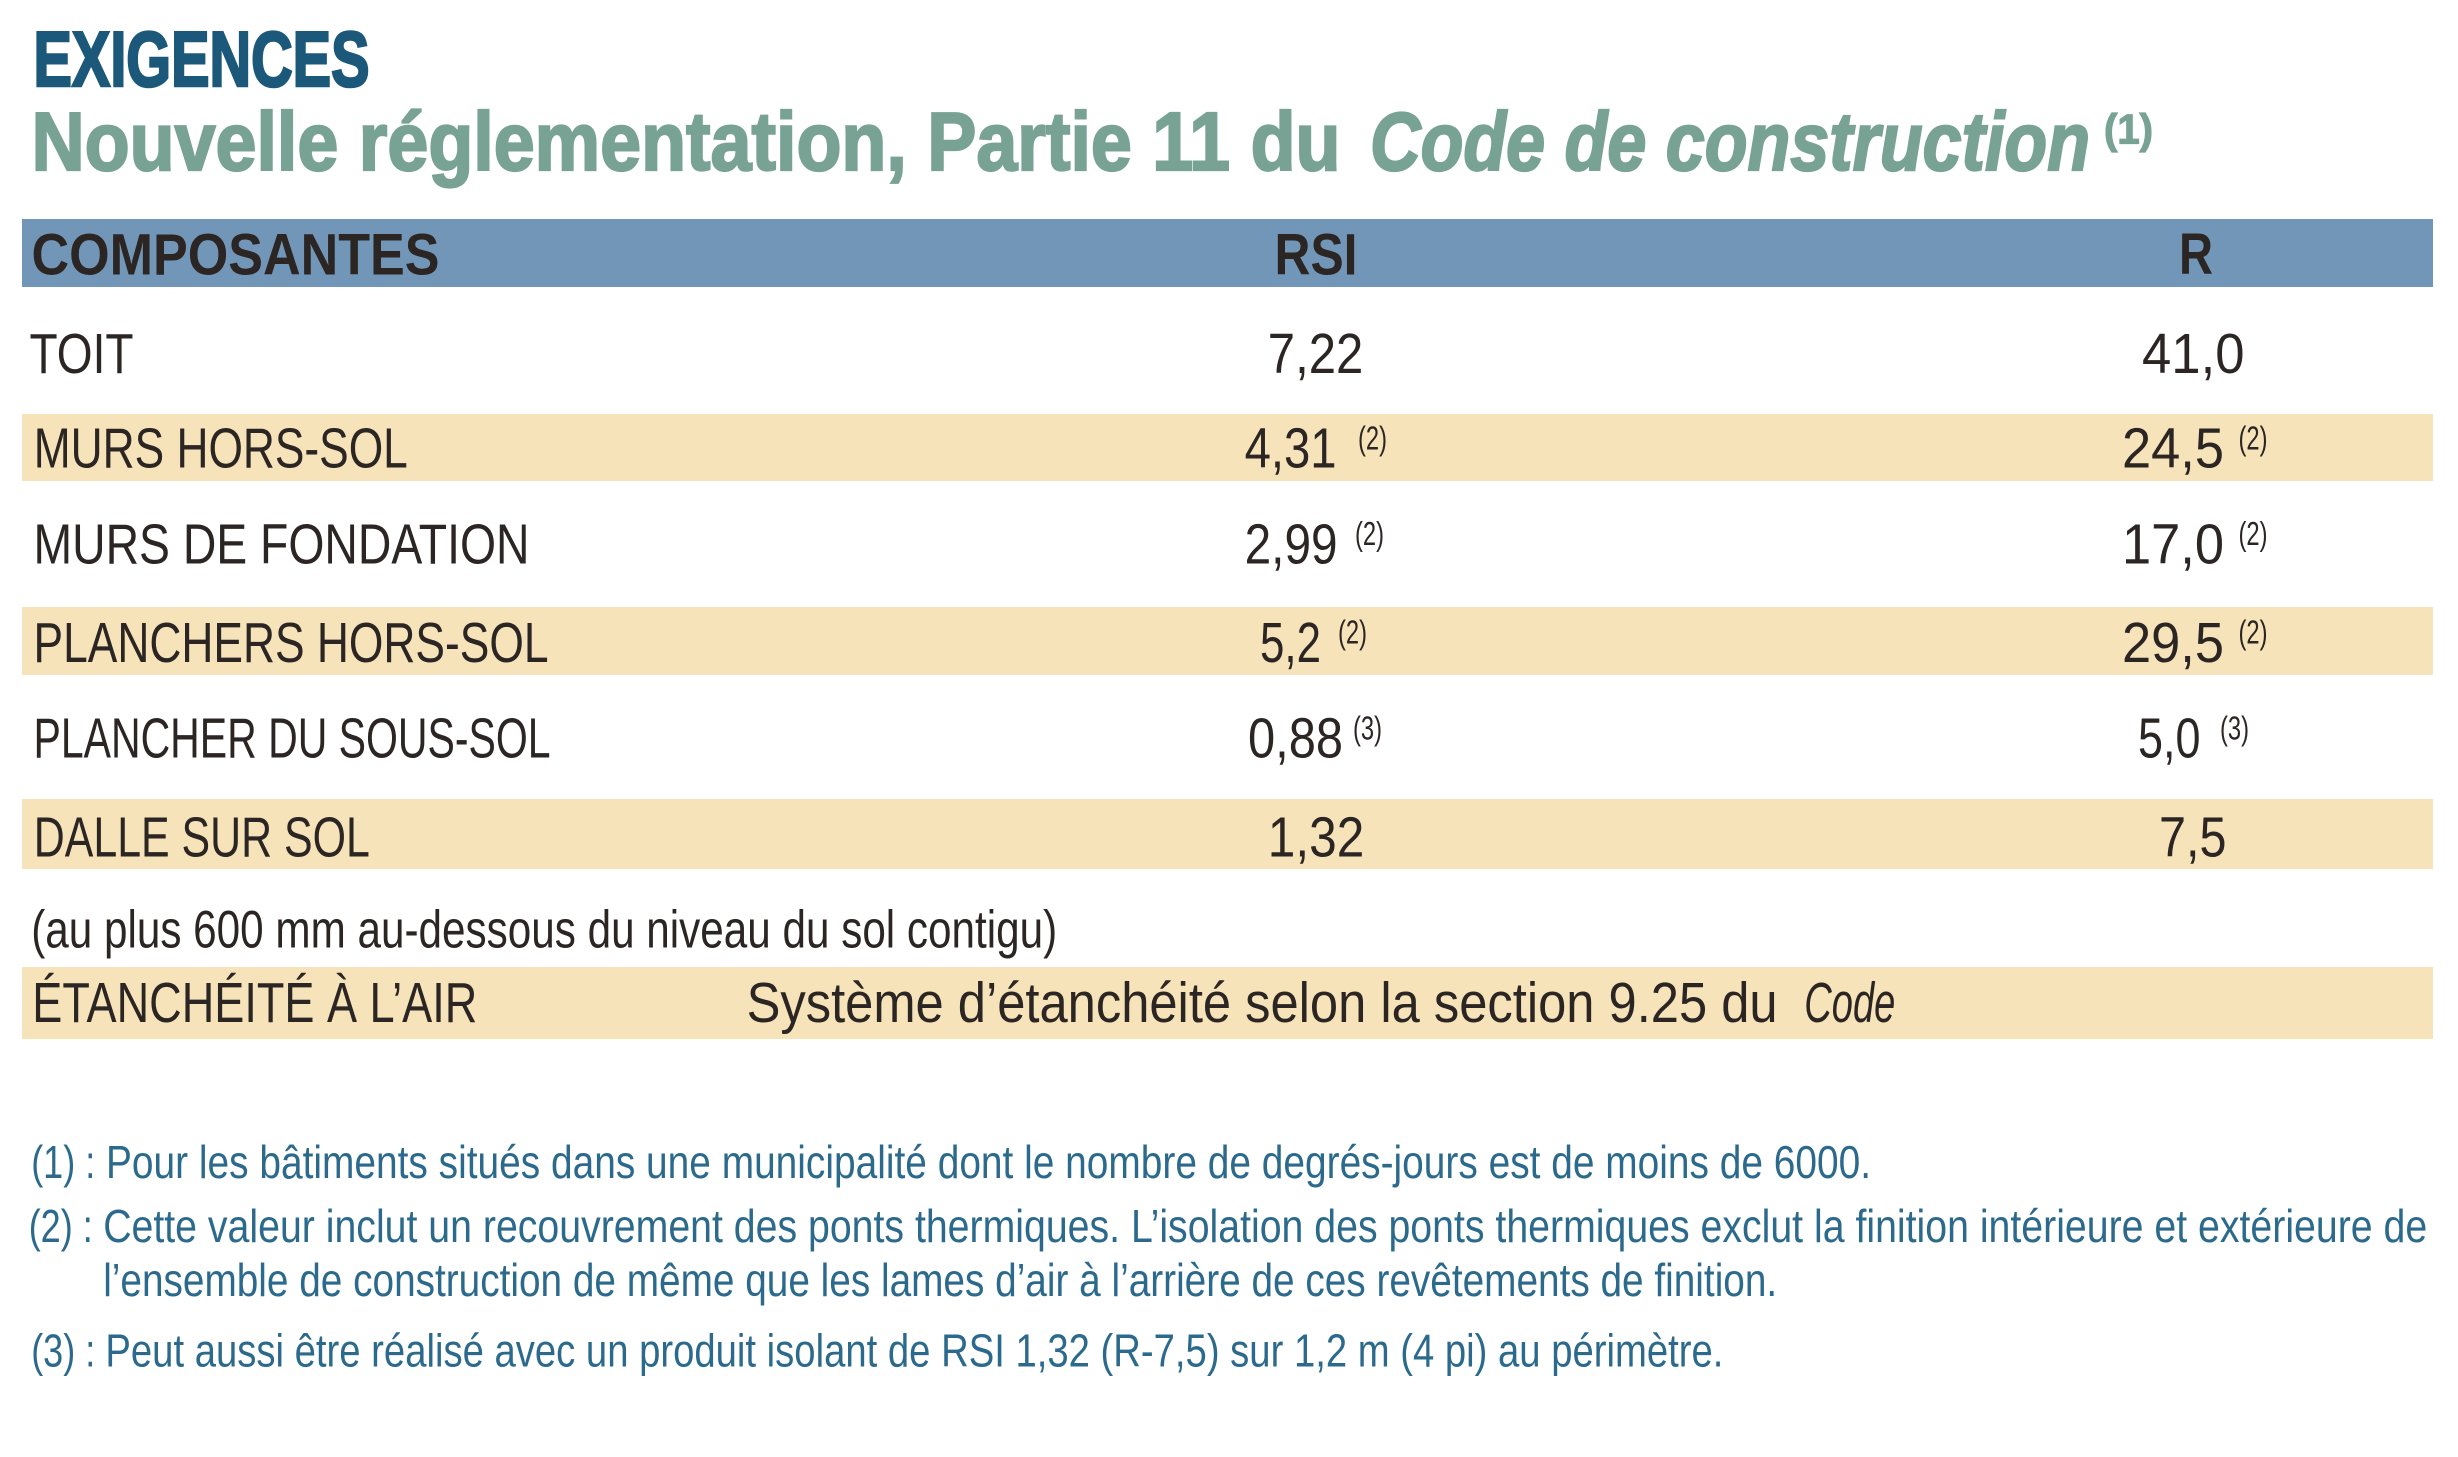  What do you see at coordinates (1730, 141) in the screenshot?
I see `svg-text: Code de construction` at bounding box center [1730, 141].